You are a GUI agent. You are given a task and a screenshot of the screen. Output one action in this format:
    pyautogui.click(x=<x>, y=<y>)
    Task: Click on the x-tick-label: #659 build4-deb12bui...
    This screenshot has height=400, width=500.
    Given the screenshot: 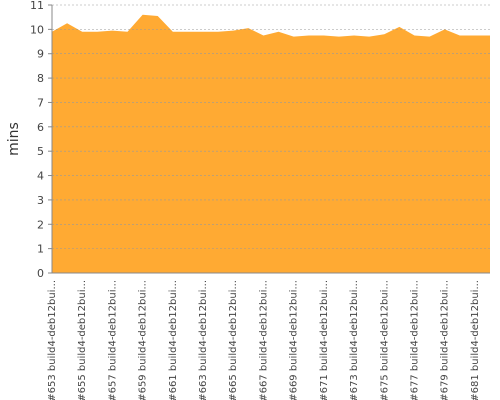 What is the action you would take?
    pyautogui.click(x=143, y=340)
    